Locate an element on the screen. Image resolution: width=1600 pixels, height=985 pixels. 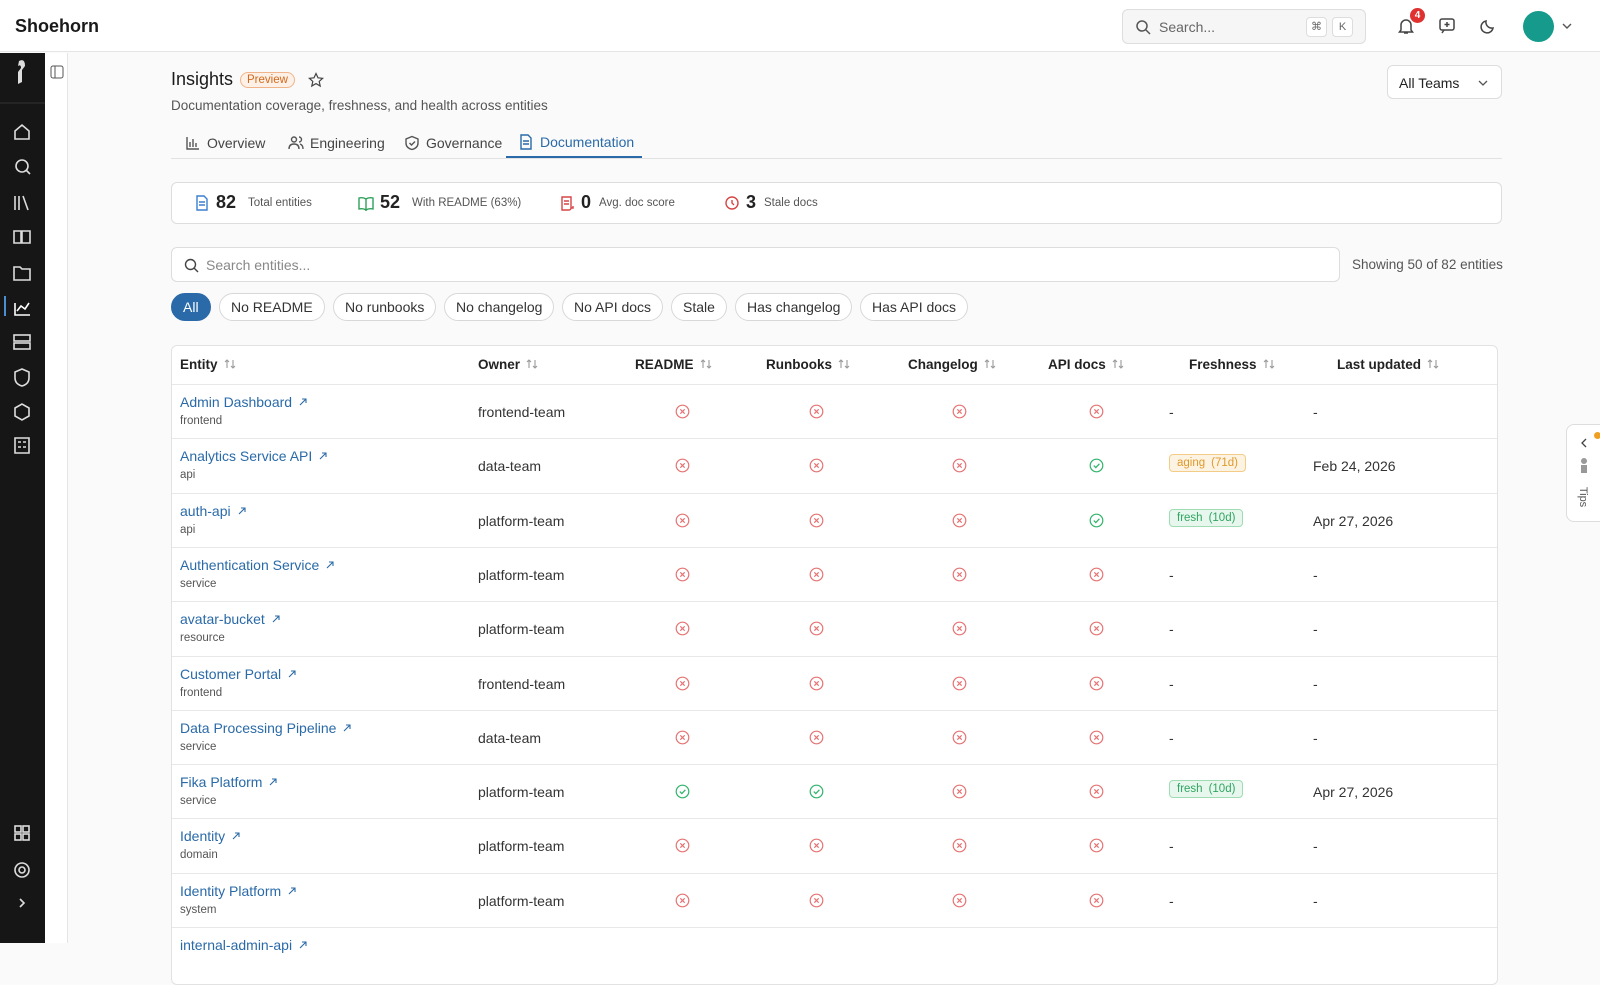
favorite is located at coordinates (316, 80).